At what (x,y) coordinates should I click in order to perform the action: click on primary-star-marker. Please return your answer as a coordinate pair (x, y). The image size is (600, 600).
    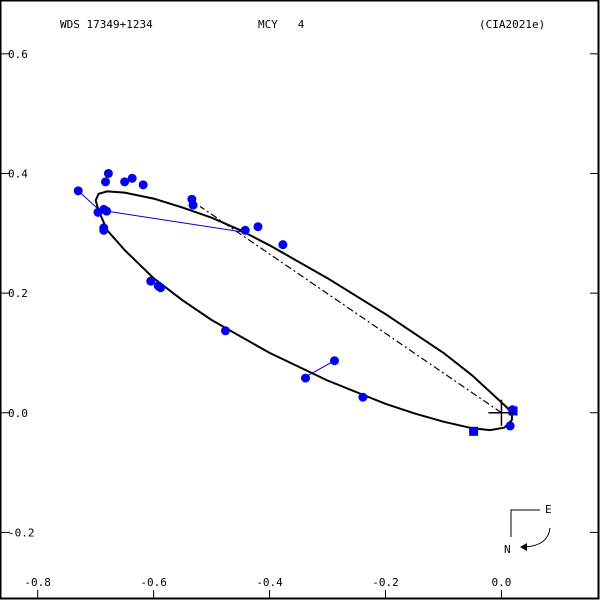
    Looking at the image, I should click on (501, 412).